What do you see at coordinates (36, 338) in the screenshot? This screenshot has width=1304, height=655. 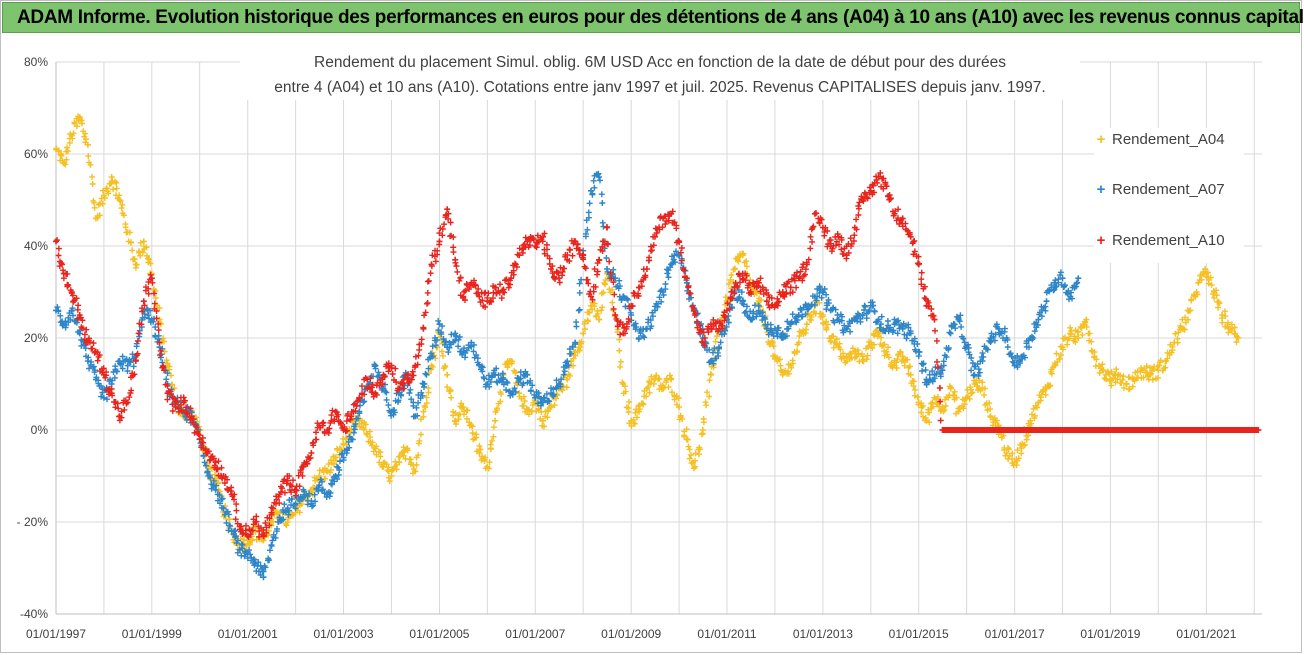 I see `y-tick-label: 20%` at bounding box center [36, 338].